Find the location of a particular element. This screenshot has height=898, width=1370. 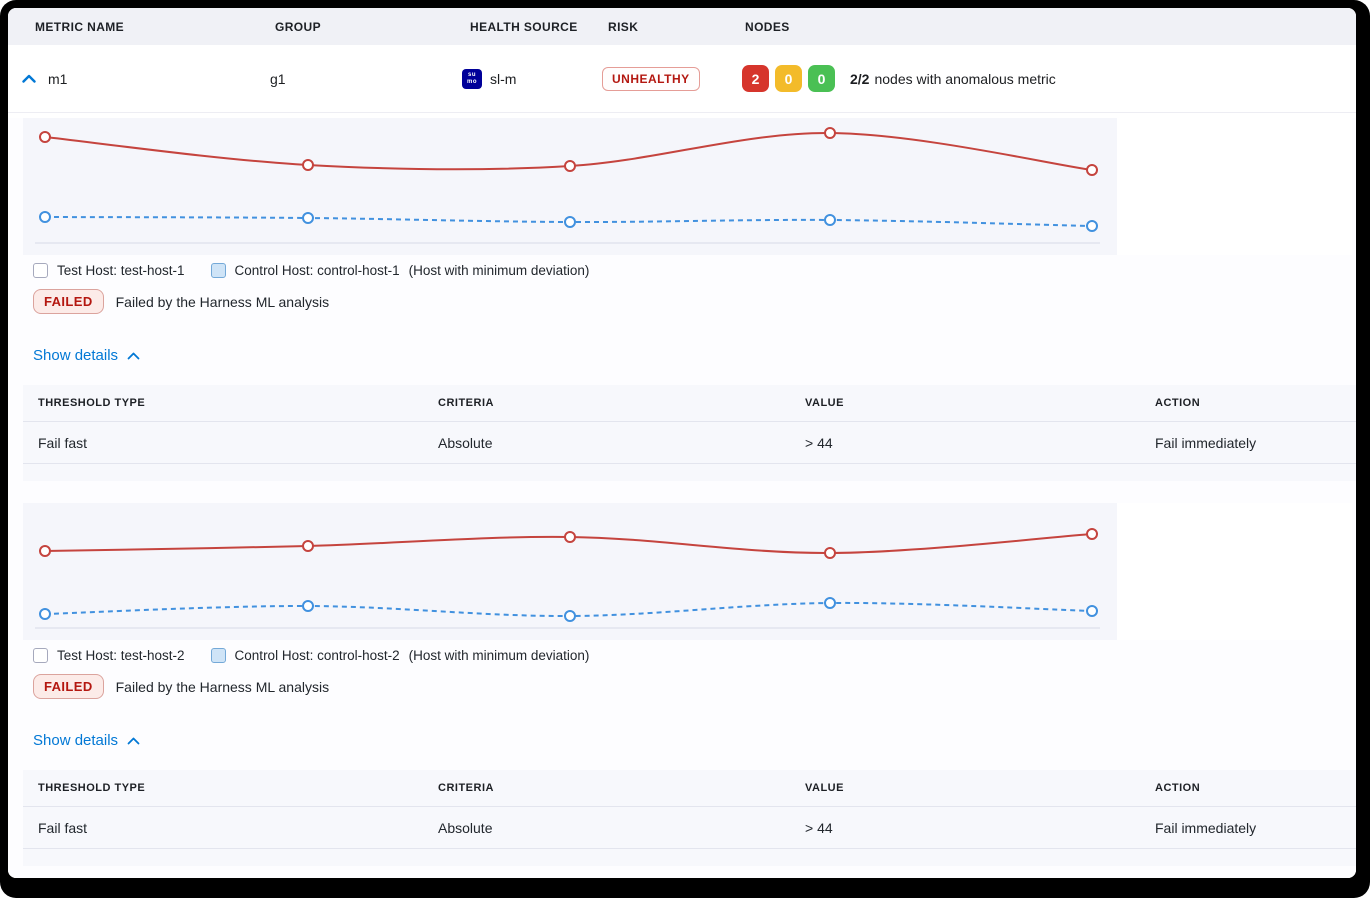

collapse-chevron-icon is located at coordinates (29, 78).